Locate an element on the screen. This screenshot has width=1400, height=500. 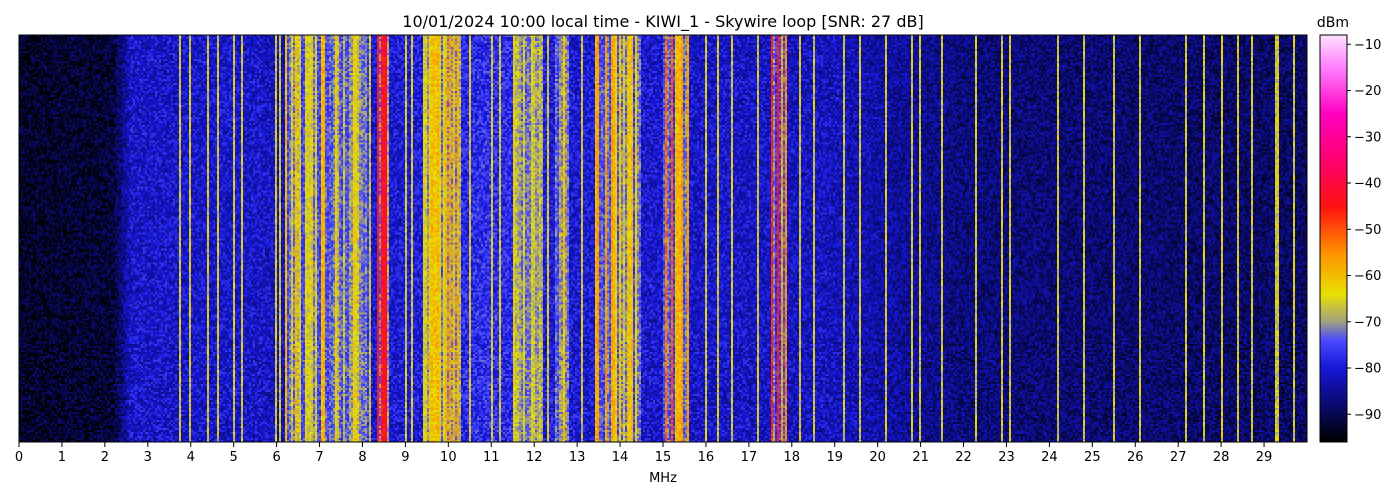
colorbar-ticks: −10 −20 −30 −40 −50 −60 −70 −80 −90 is located at coordinates (1364, 230).